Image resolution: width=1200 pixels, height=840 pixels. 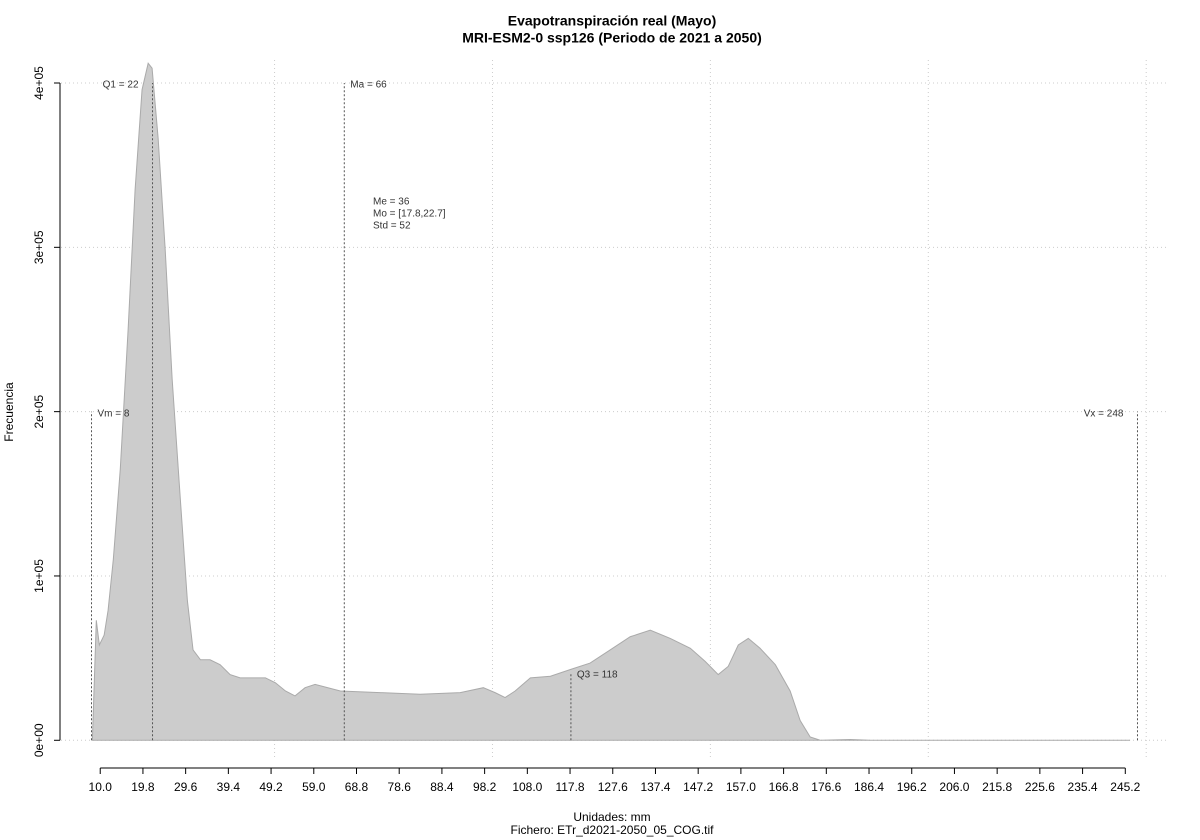 I want to click on y-tick-label: 0e+00, so click(x=39, y=740).